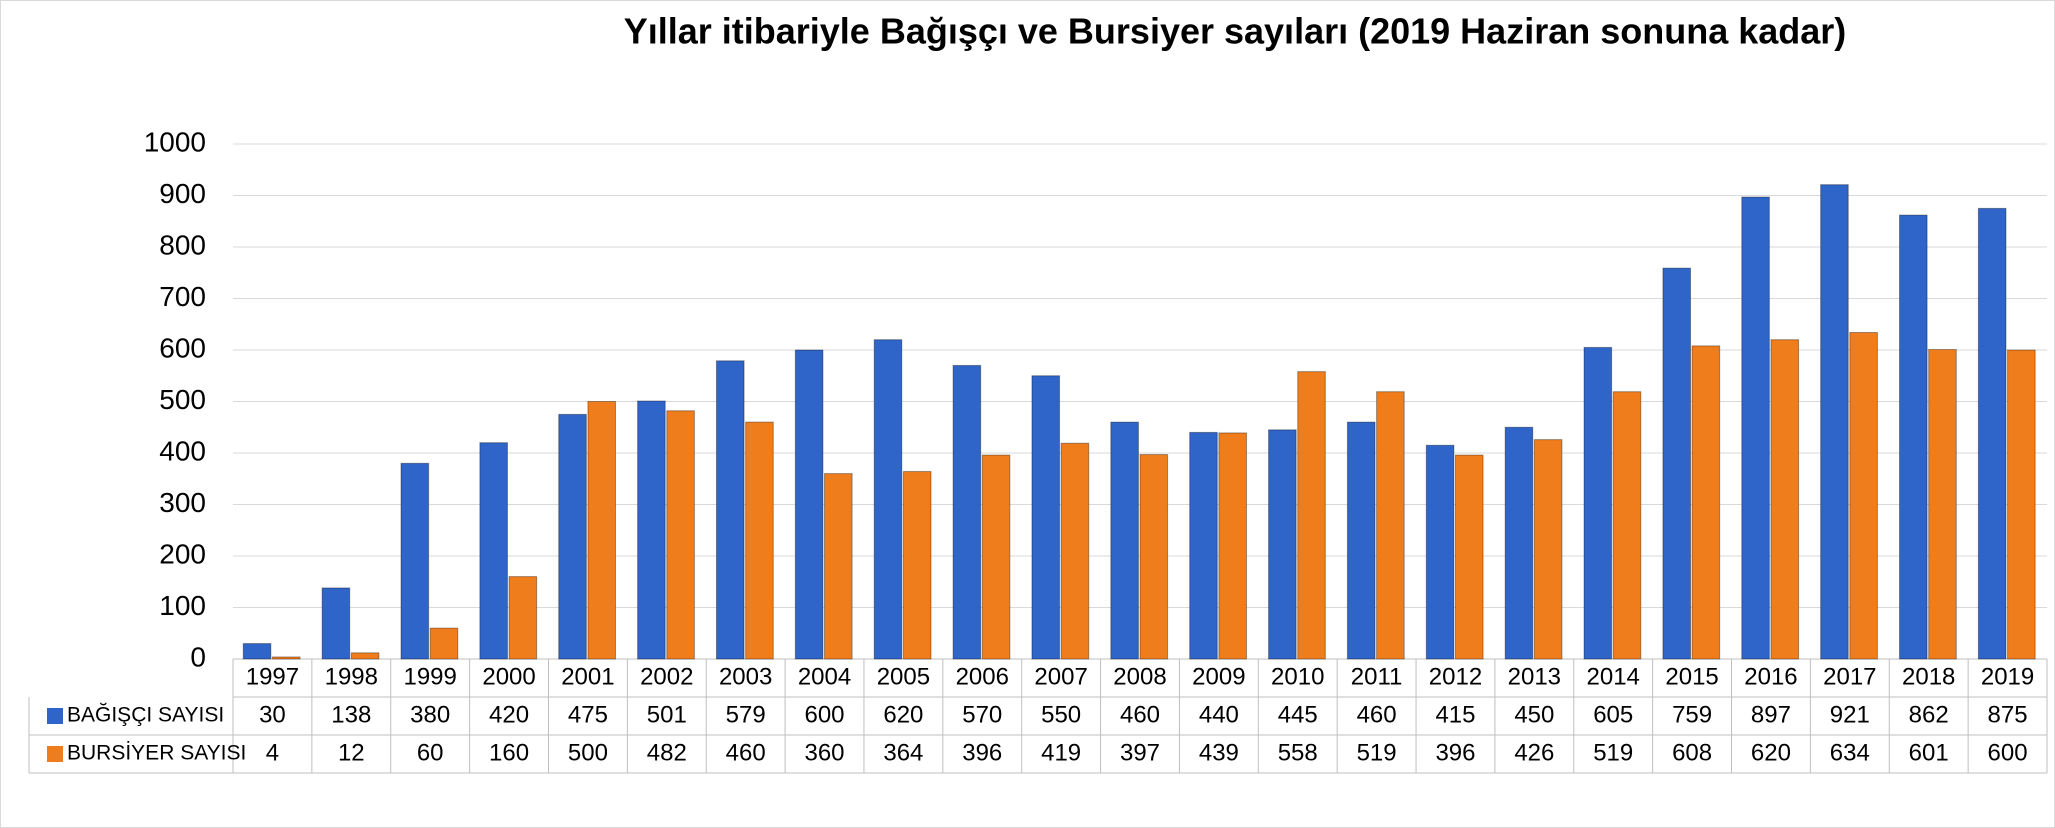  What do you see at coordinates (1534, 714) in the screenshot?
I see `table-value: 450` at bounding box center [1534, 714].